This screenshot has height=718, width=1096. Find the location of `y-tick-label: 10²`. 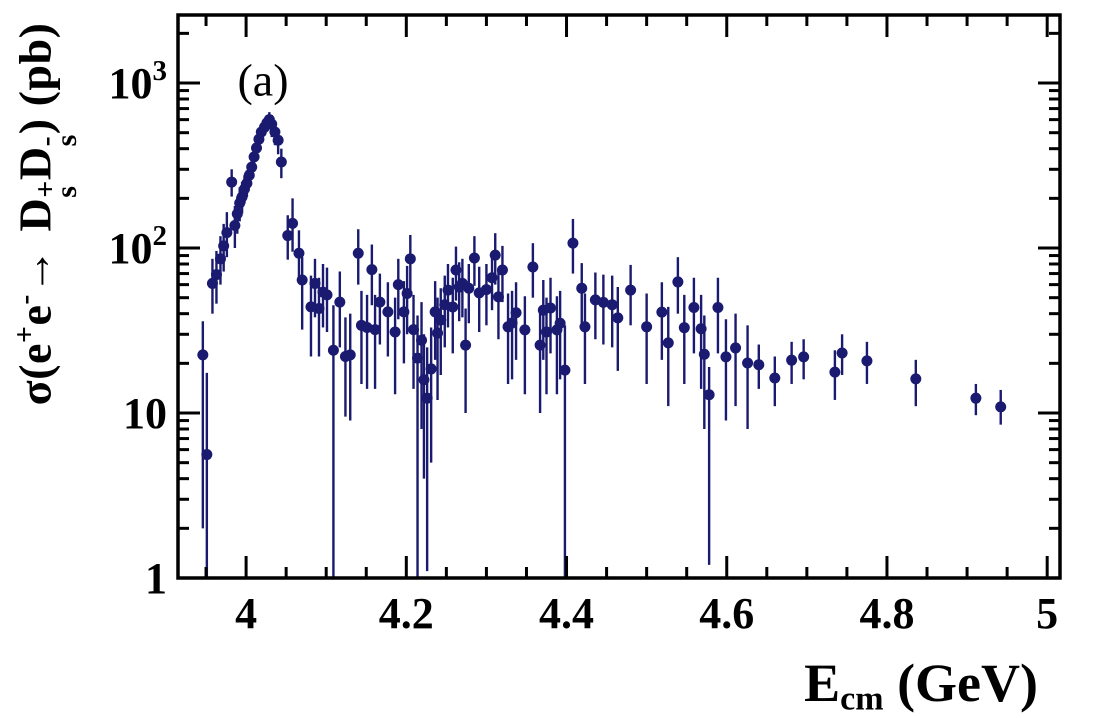

y-tick-label: 10² is located at coordinates (138, 246).